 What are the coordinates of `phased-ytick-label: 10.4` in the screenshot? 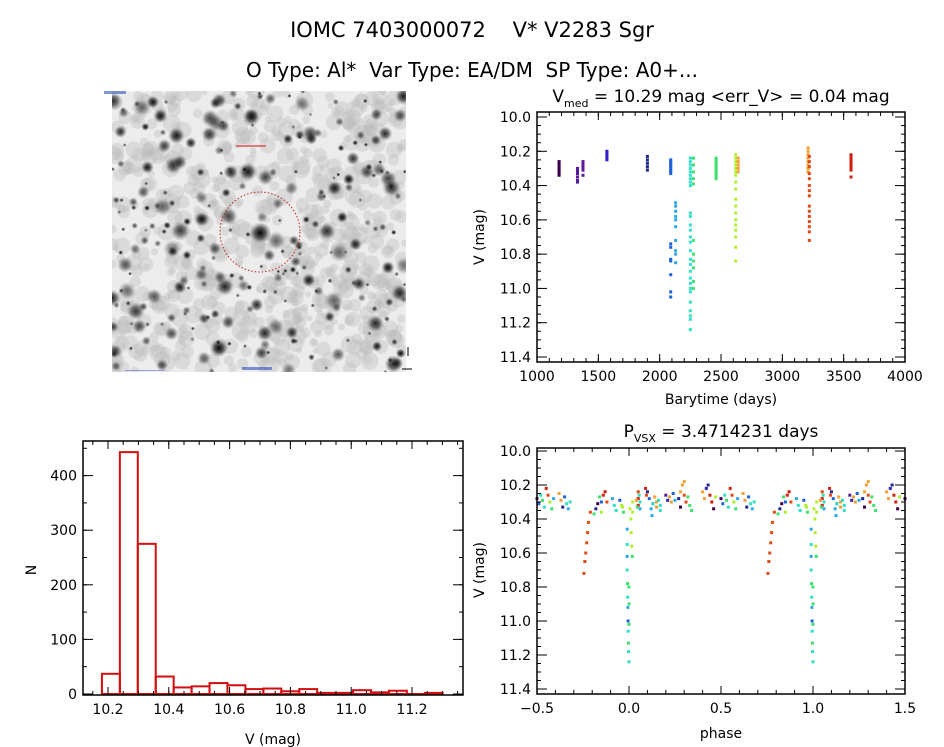 It's located at (515, 520).